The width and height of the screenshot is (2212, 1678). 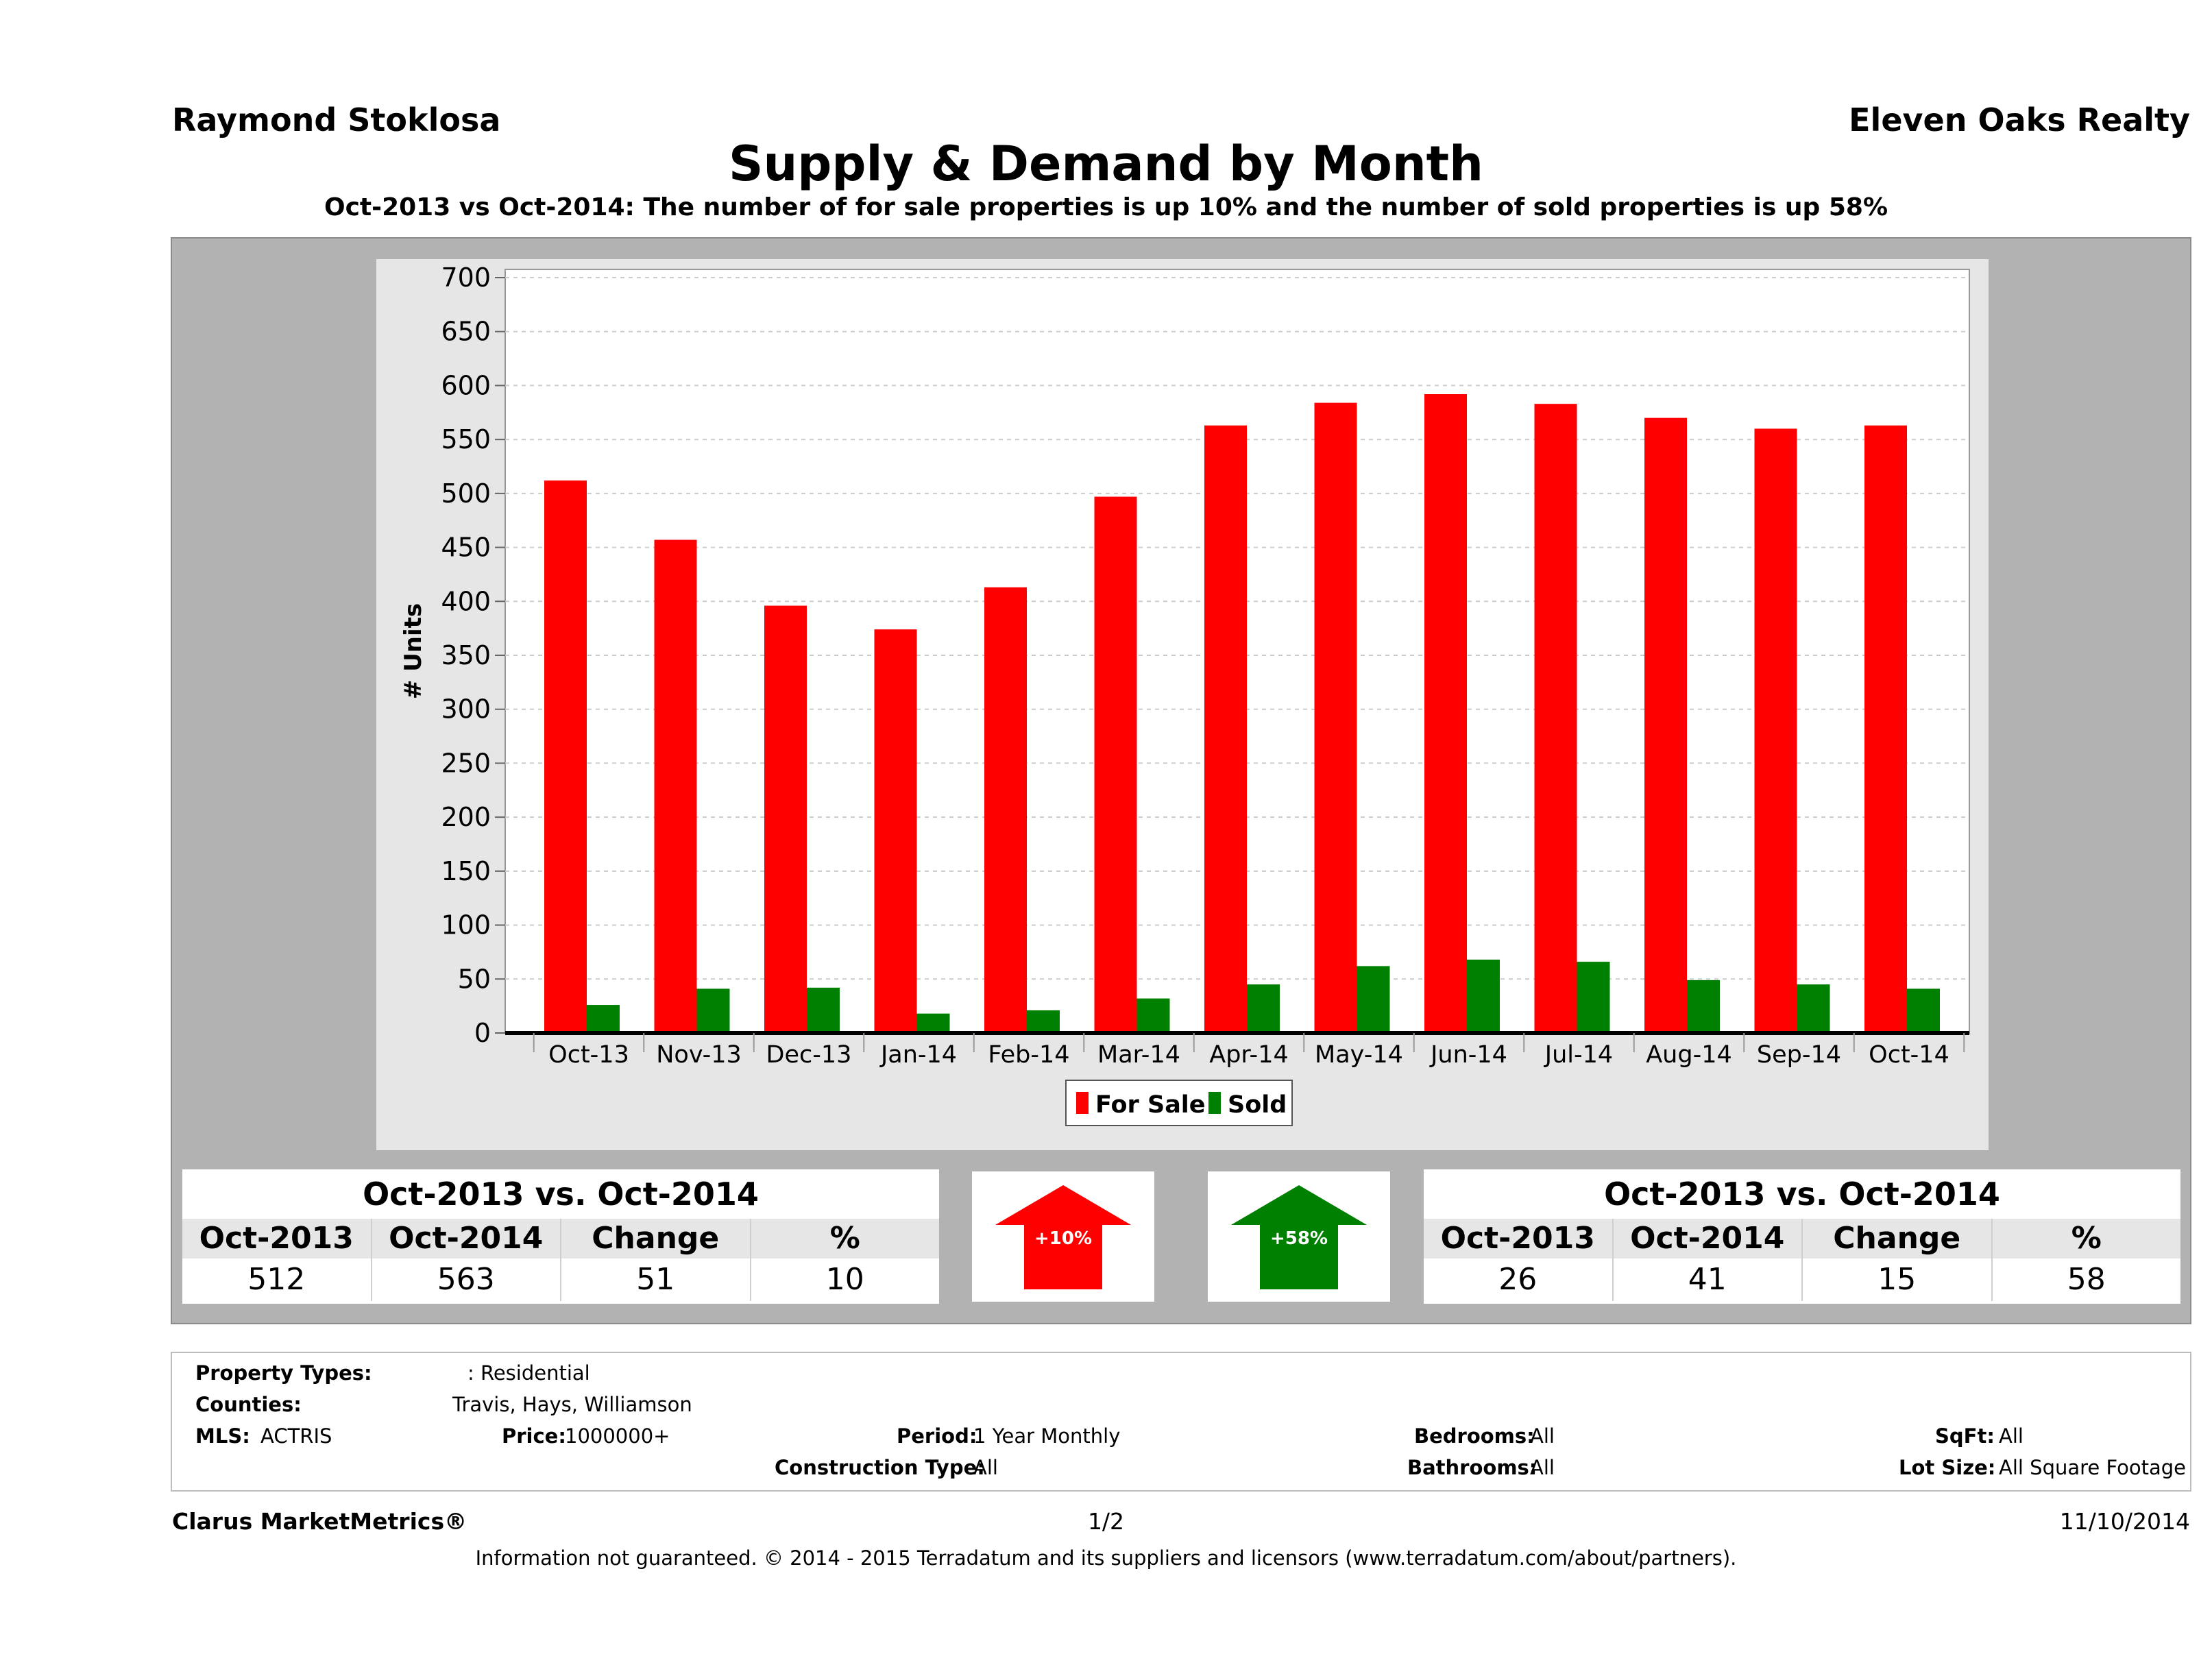 What do you see at coordinates (466, 548) in the screenshot?
I see `y-tick-label: 450` at bounding box center [466, 548].